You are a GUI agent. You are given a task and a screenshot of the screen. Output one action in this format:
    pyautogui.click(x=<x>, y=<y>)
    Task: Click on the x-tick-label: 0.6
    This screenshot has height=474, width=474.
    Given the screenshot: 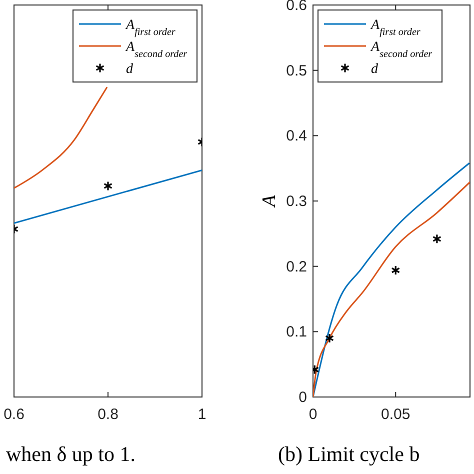 What is the action you would take?
    pyautogui.click(x=14, y=414)
    